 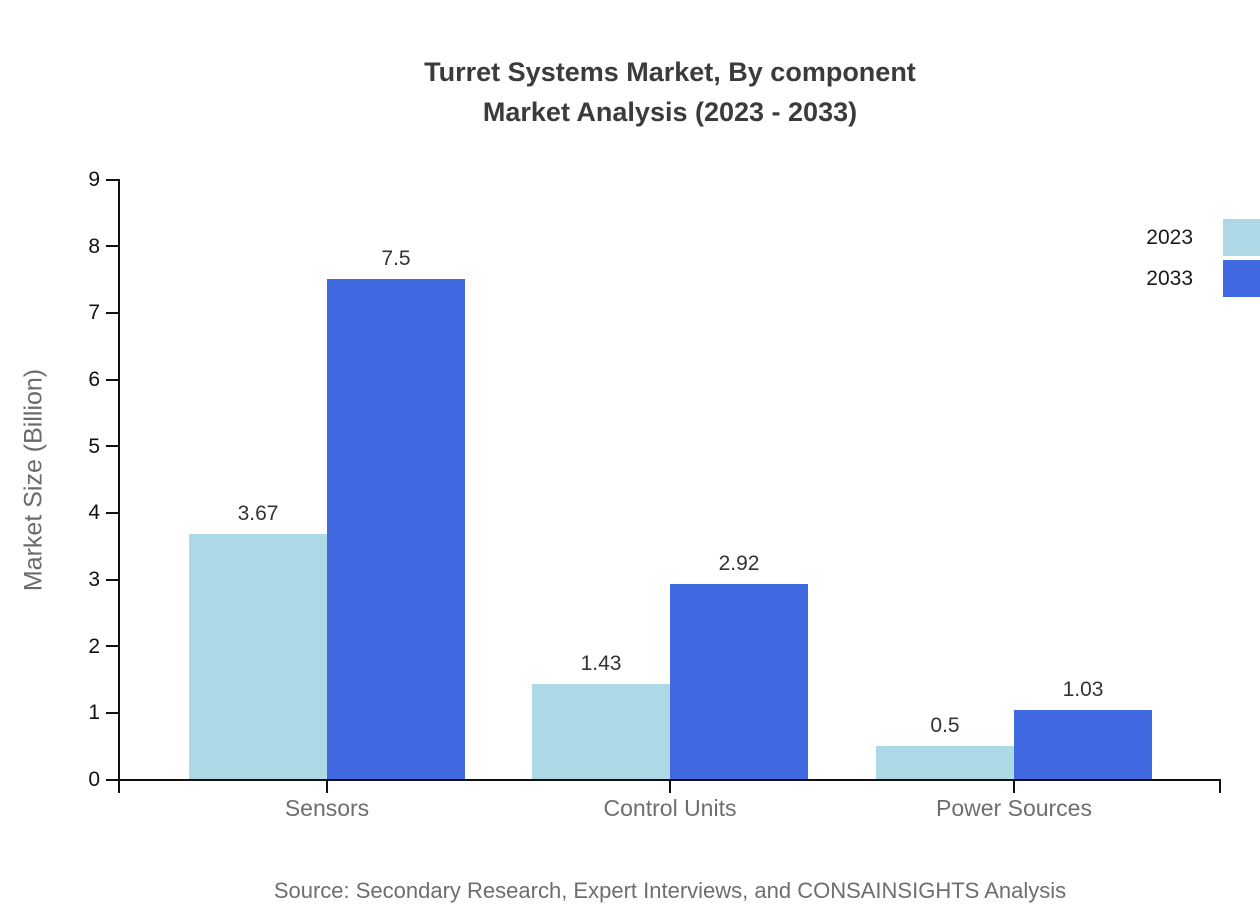 I want to click on y-tick-label: 1, so click(x=94, y=713).